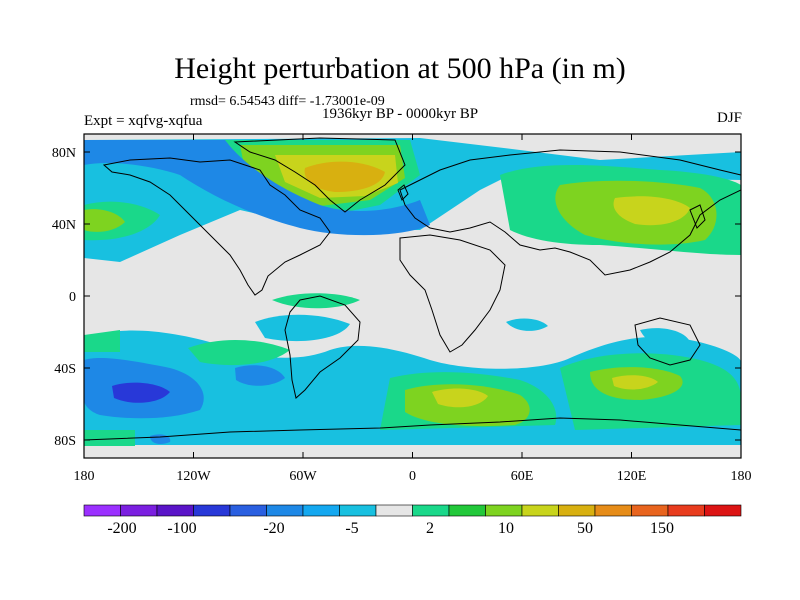  What do you see at coordinates (303, 476) in the screenshot?
I see `x-tick-label: 60W` at bounding box center [303, 476].